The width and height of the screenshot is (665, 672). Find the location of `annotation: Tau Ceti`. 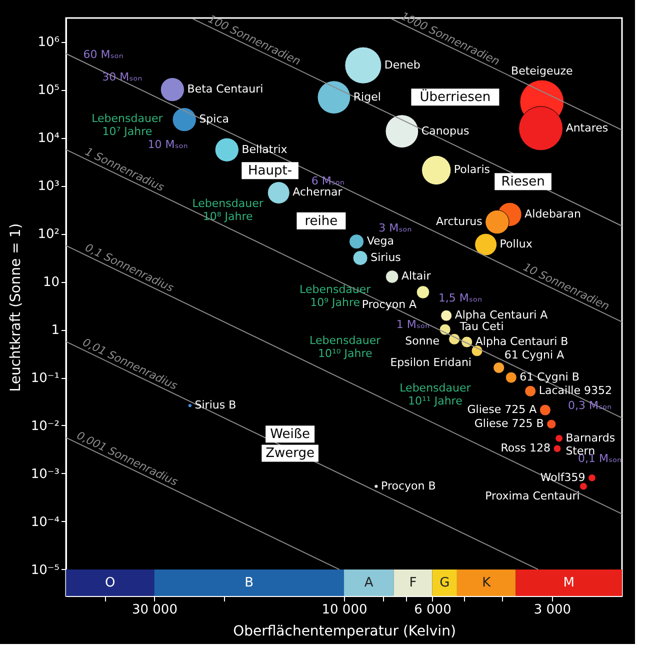

annotation: Tau Ceti is located at coordinates (481, 327).